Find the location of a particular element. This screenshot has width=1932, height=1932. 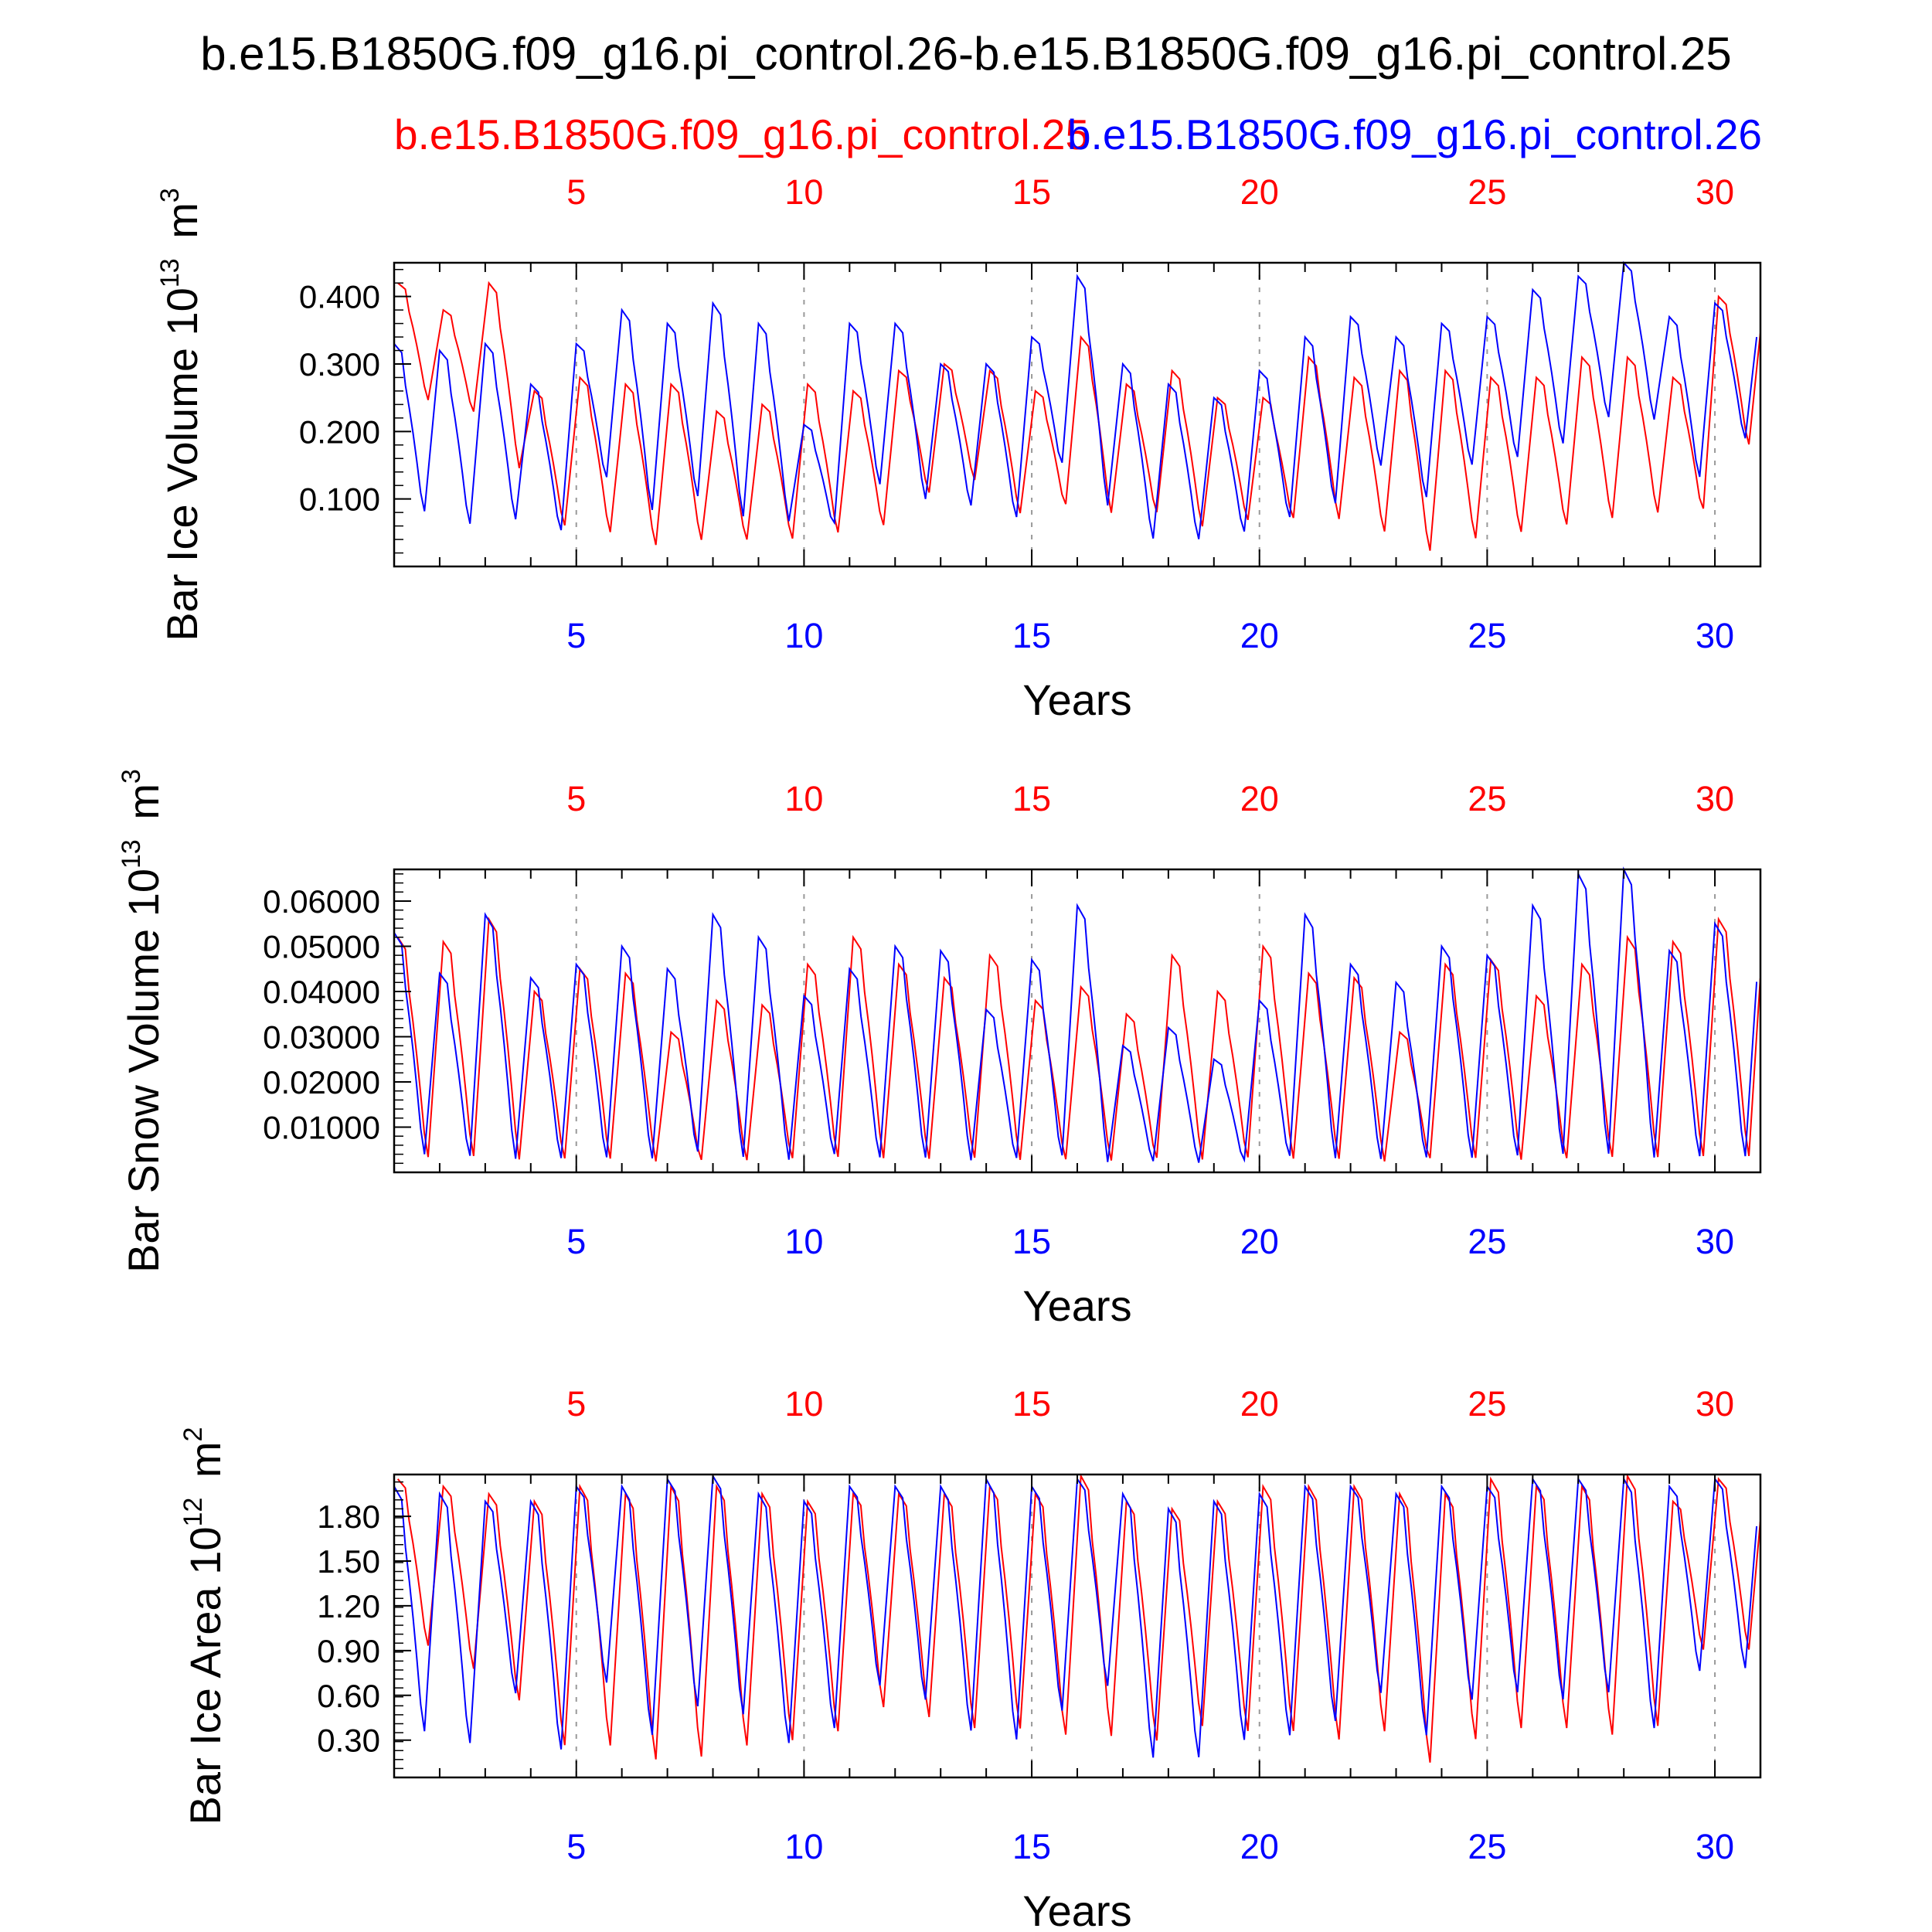

plot-frame is located at coordinates (1077, 414).